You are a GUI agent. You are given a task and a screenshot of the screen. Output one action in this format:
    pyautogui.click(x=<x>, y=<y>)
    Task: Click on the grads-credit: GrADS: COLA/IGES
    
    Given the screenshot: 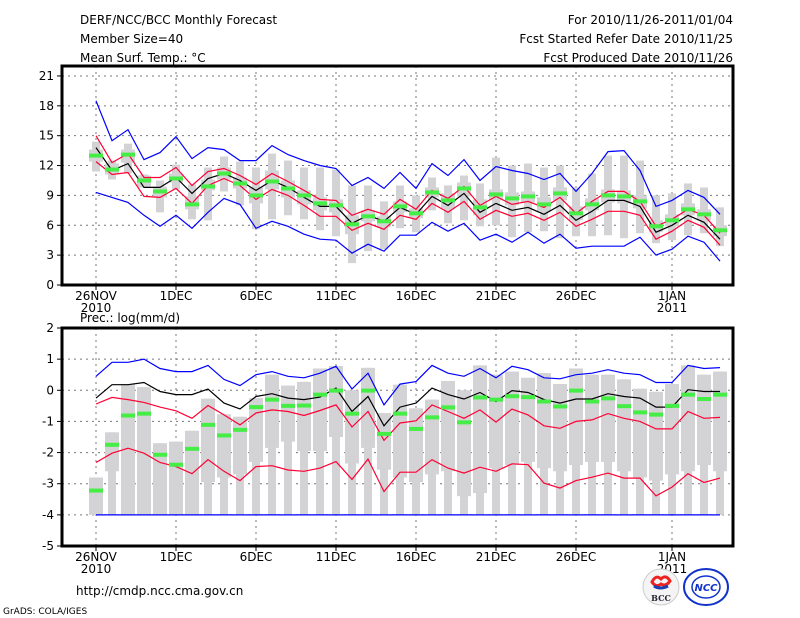 What is the action you would take?
    pyautogui.click(x=45, y=612)
    